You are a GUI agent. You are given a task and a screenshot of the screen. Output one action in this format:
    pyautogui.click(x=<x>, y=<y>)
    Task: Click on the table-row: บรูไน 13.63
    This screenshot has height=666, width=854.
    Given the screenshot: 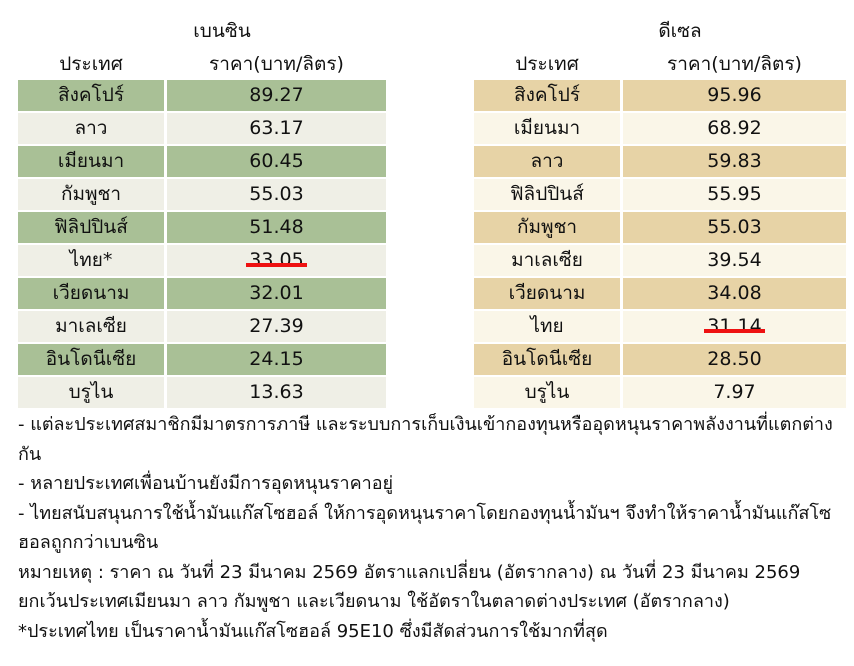 What is the action you would take?
    pyautogui.click(x=202, y=392)
    